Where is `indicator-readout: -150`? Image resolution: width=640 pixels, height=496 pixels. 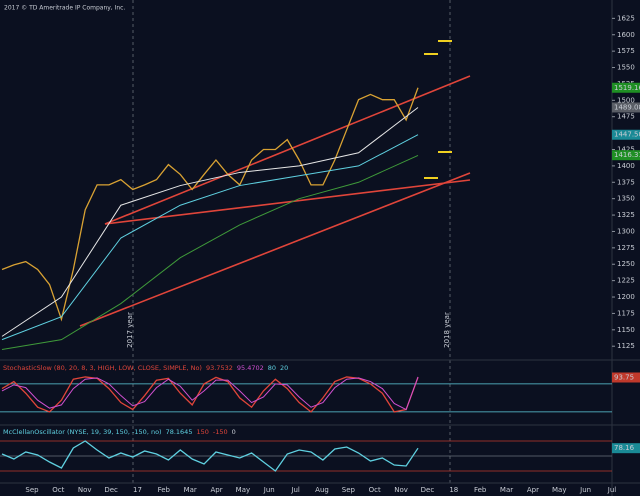
indicator-readout: -150 is located at coordinates (220, 432).